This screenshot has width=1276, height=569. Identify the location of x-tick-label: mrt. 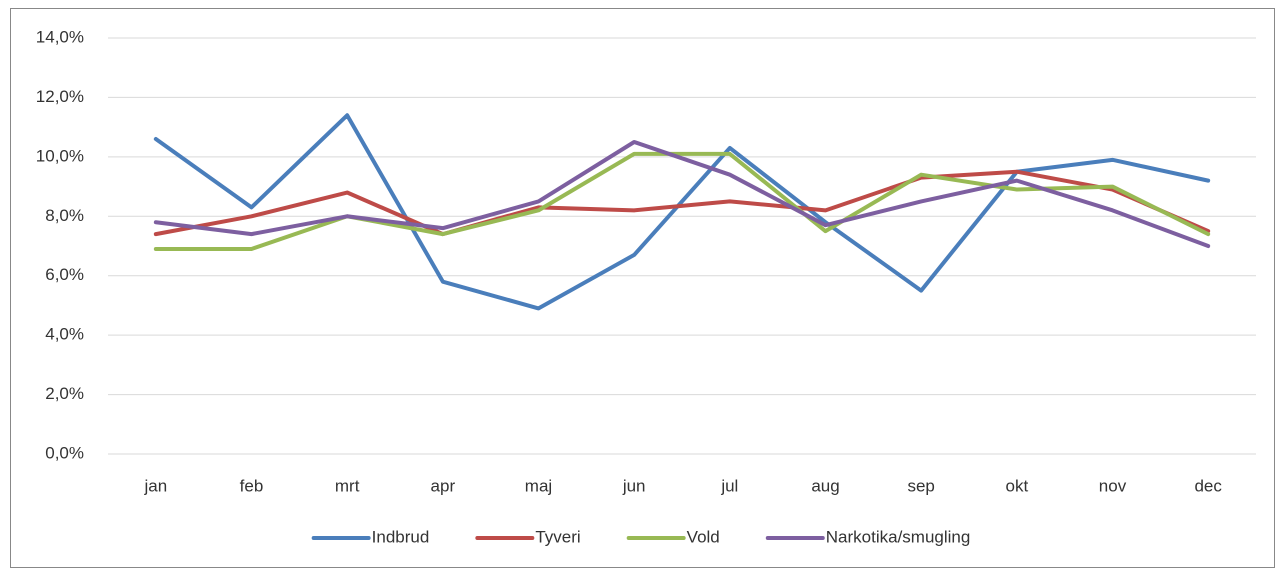
(347, 485).